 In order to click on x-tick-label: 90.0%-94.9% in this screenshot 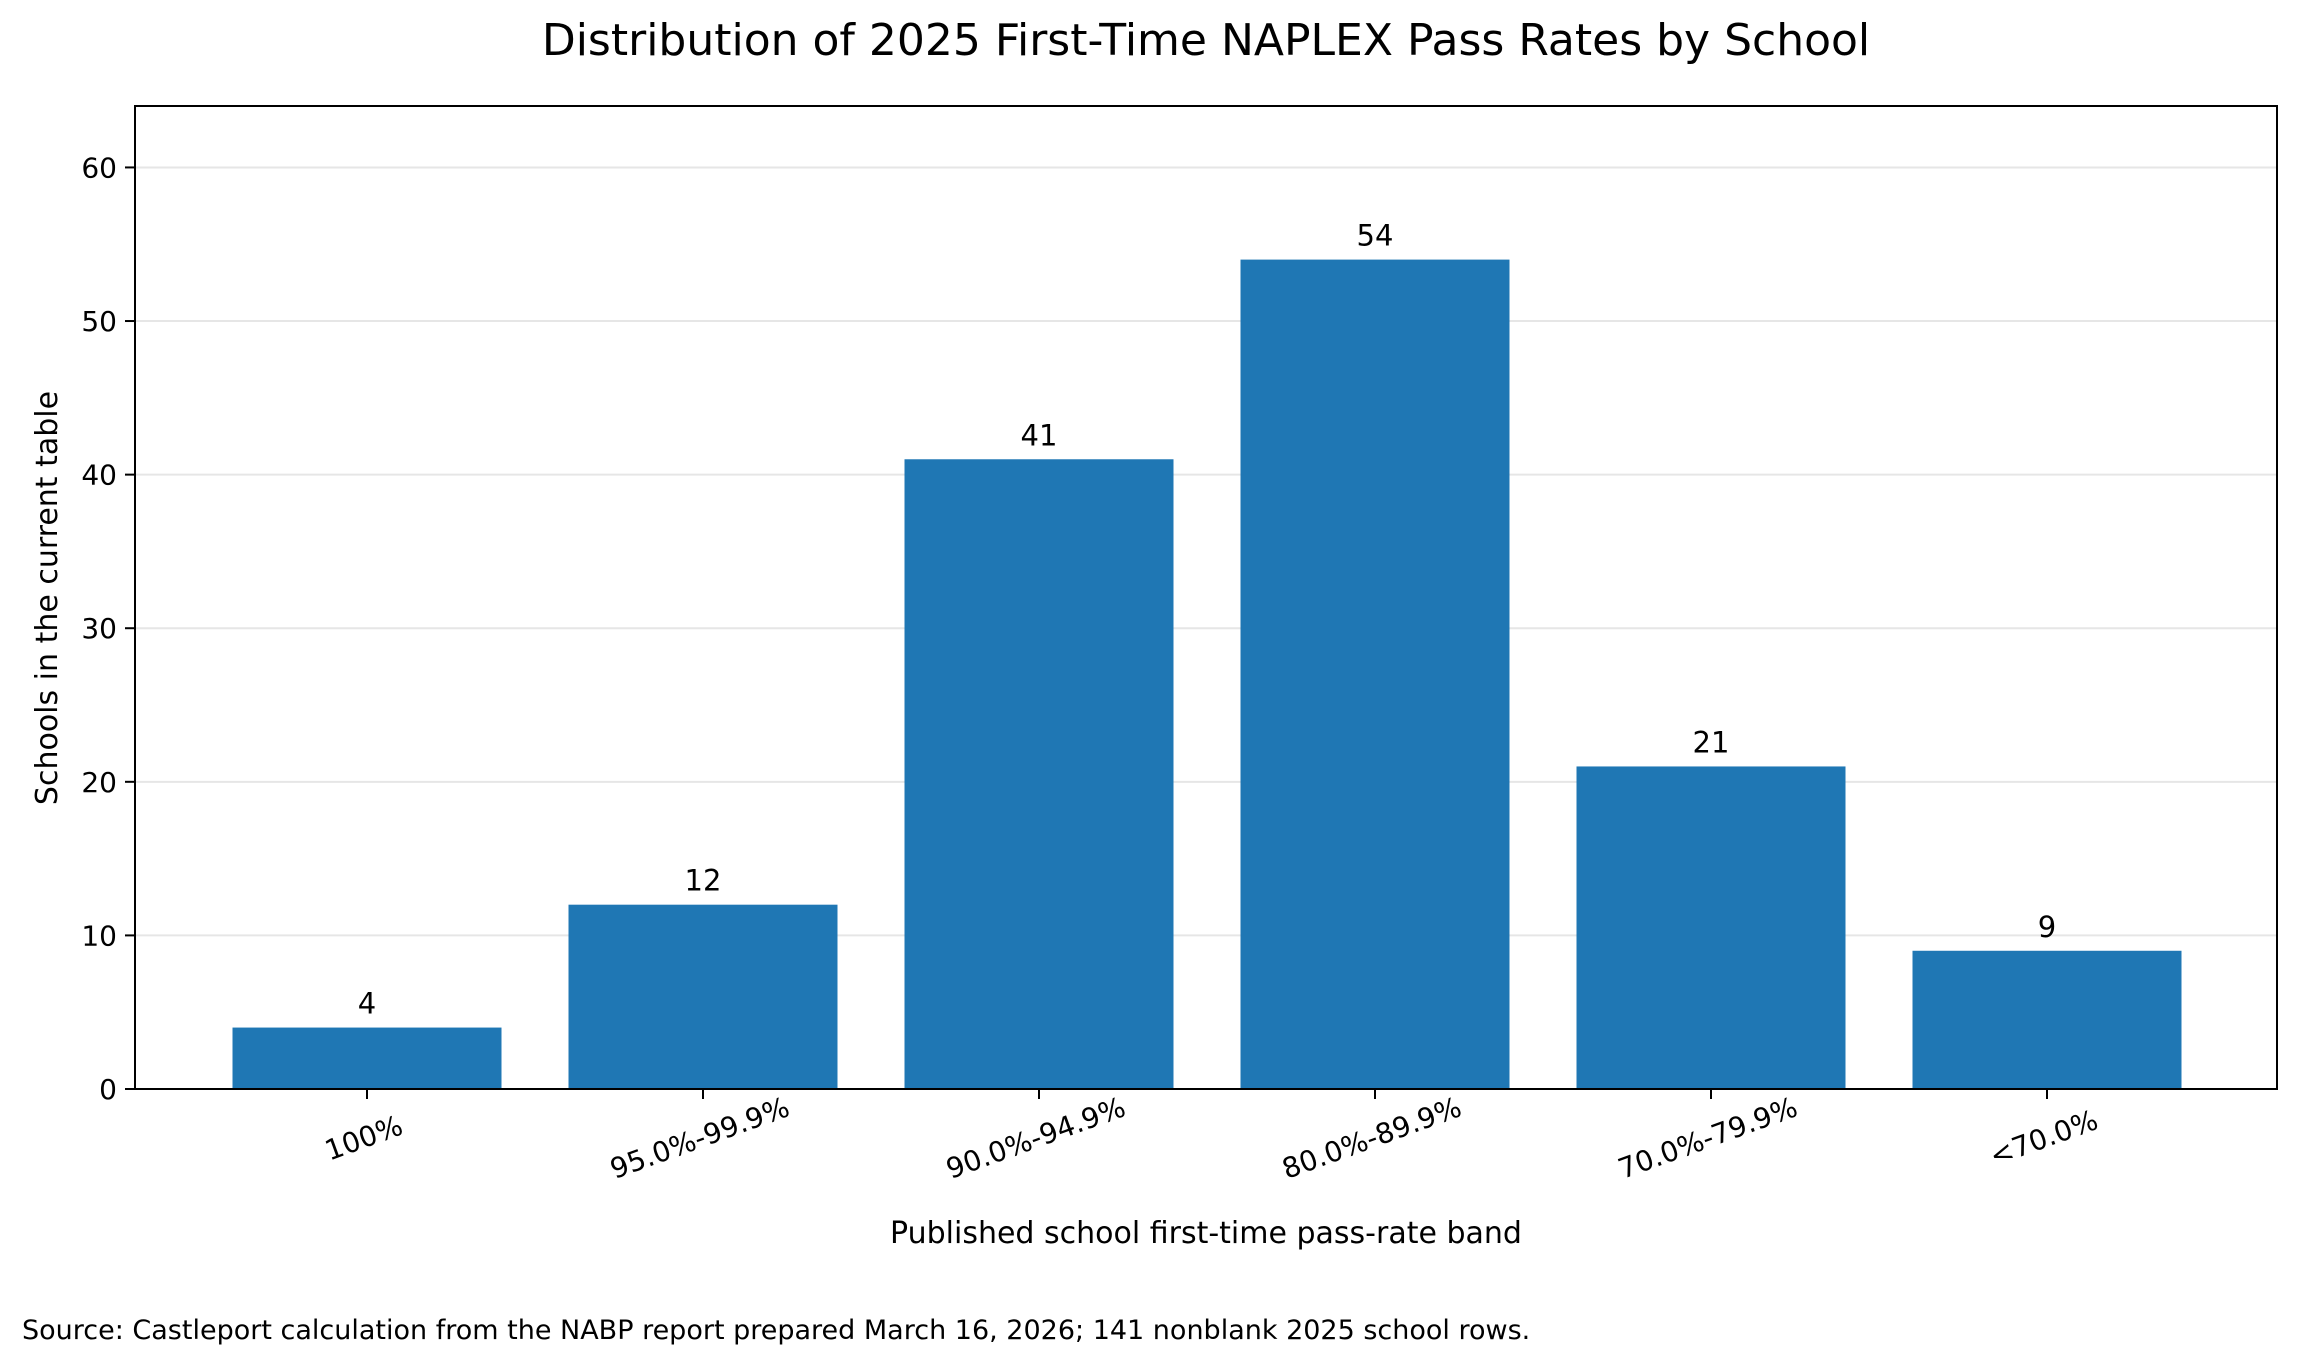, I will do `click(1036, 1137)`.